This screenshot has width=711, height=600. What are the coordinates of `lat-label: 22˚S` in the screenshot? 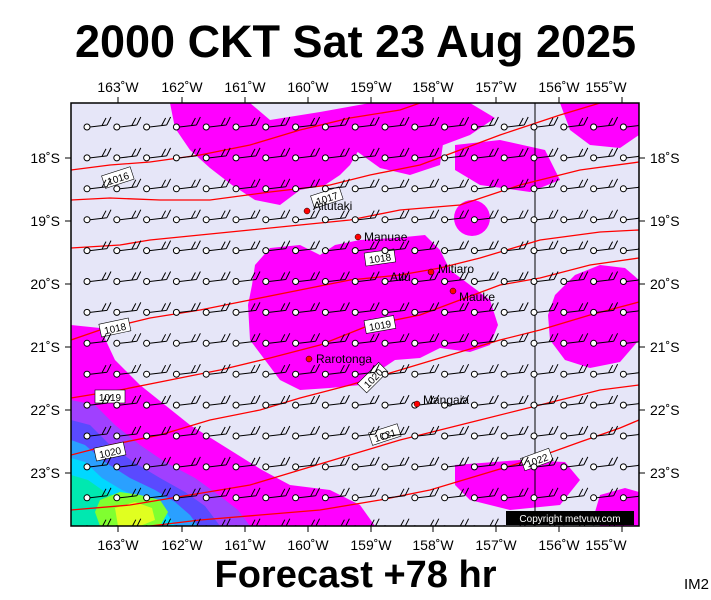 It's located at (665, 410).